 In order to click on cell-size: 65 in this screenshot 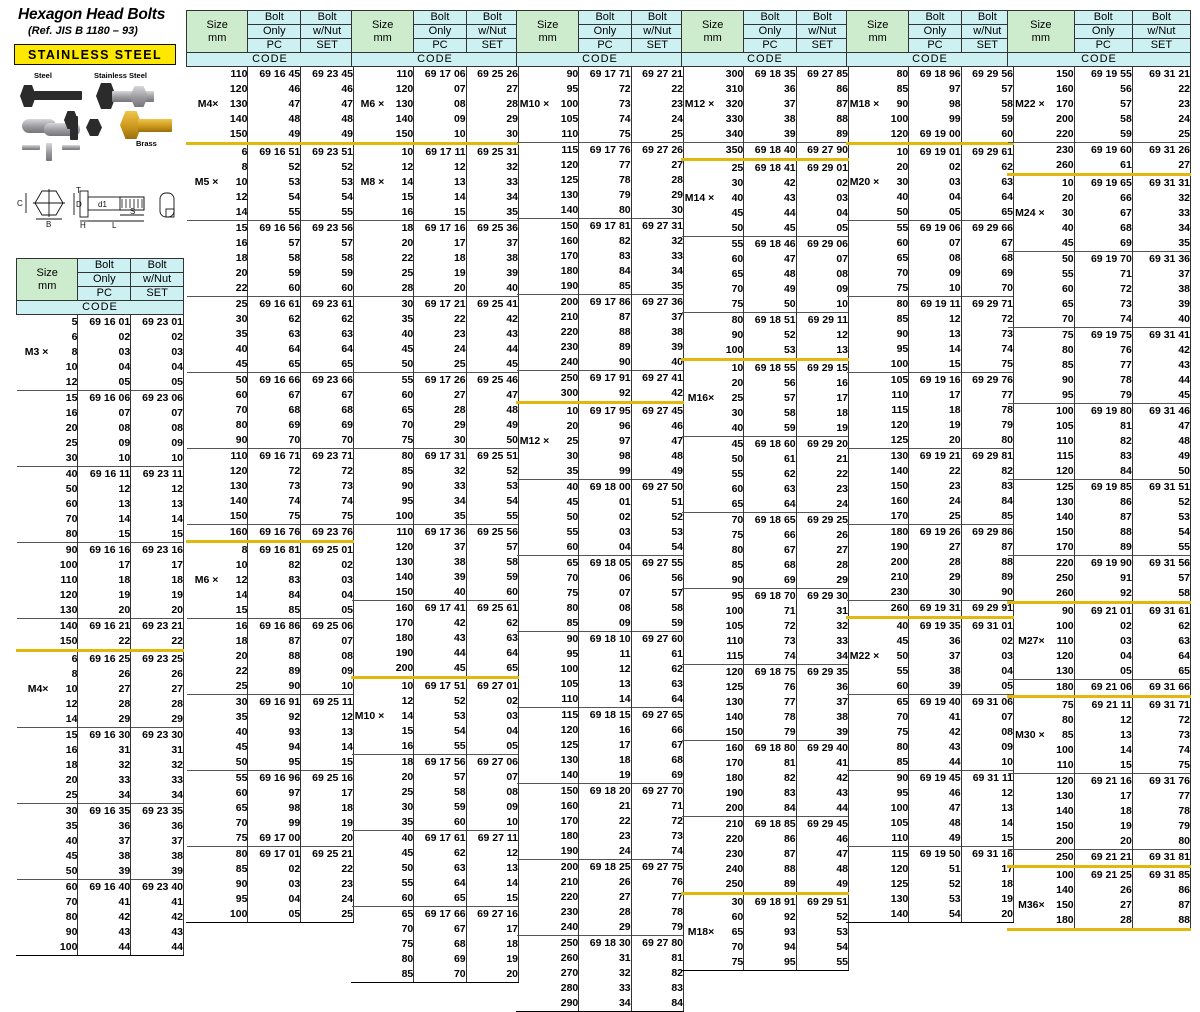, I will do `click(1041, 304)`.